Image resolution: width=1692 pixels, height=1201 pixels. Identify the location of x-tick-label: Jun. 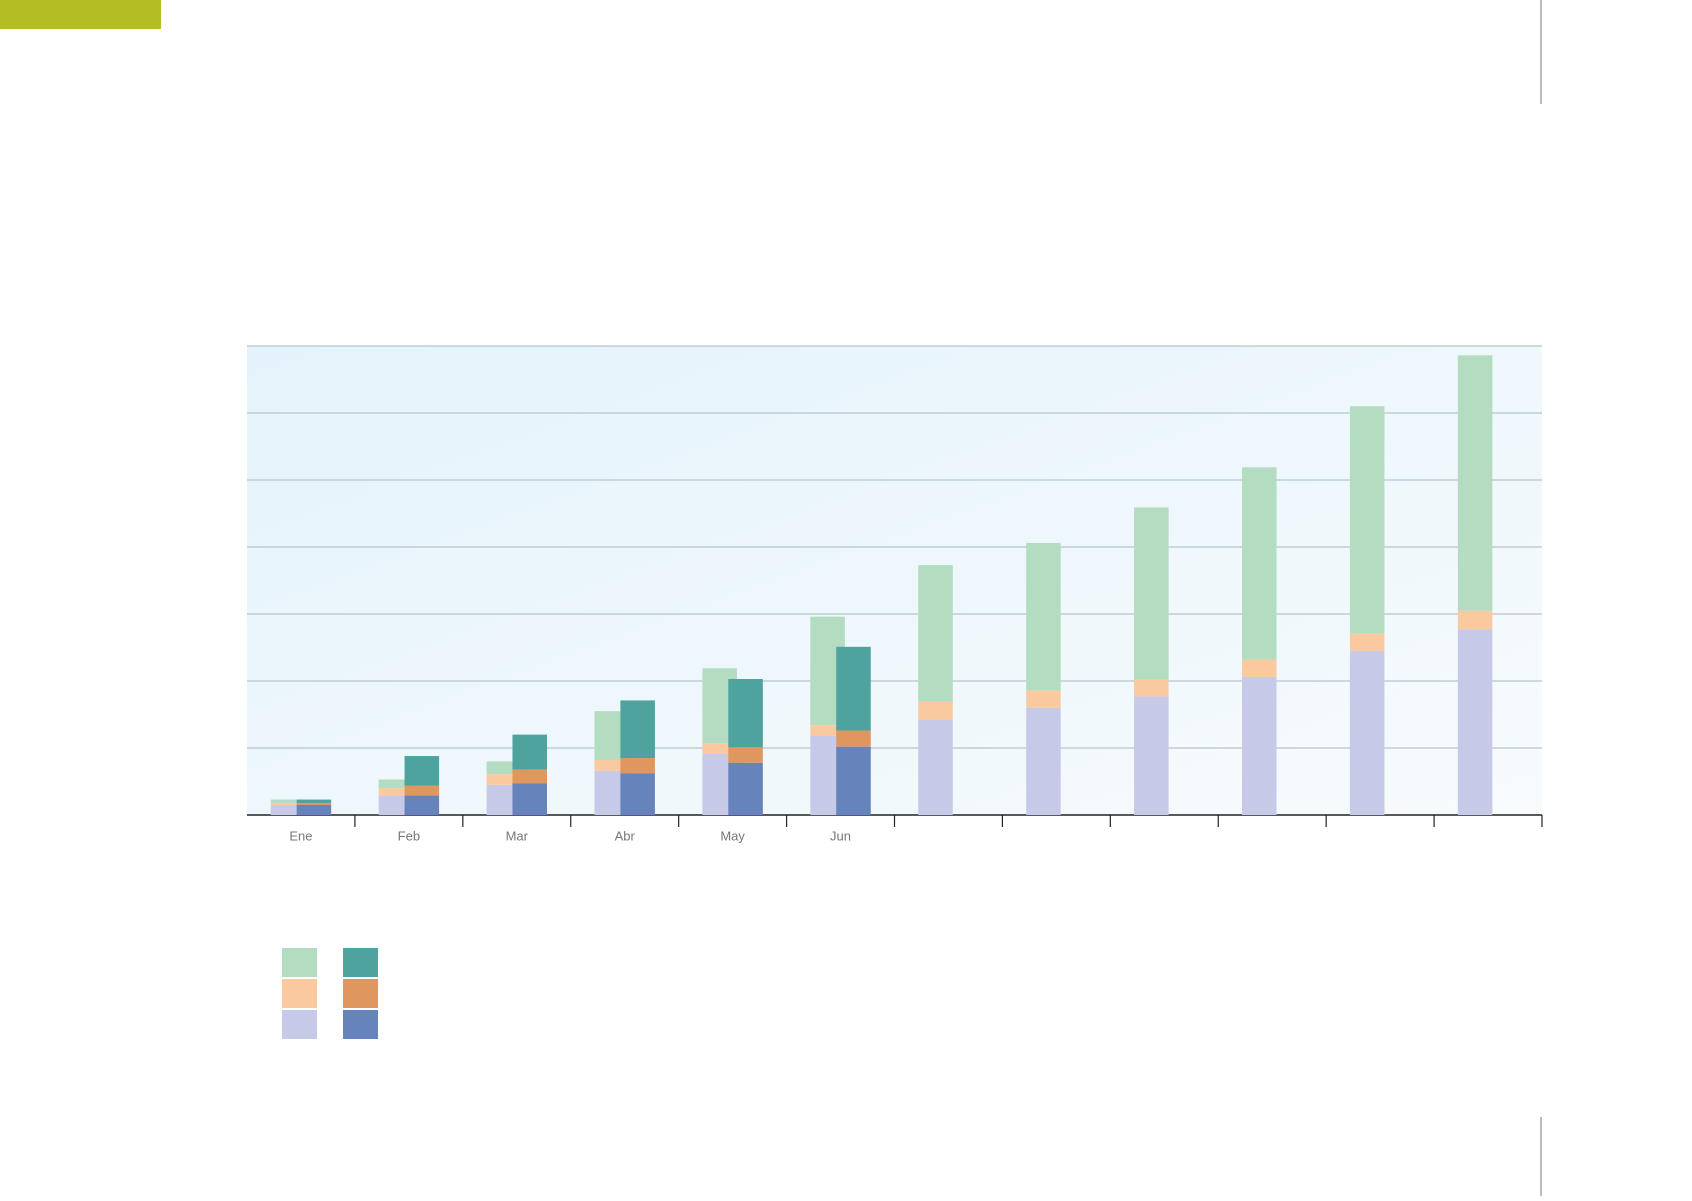
(840, 835).